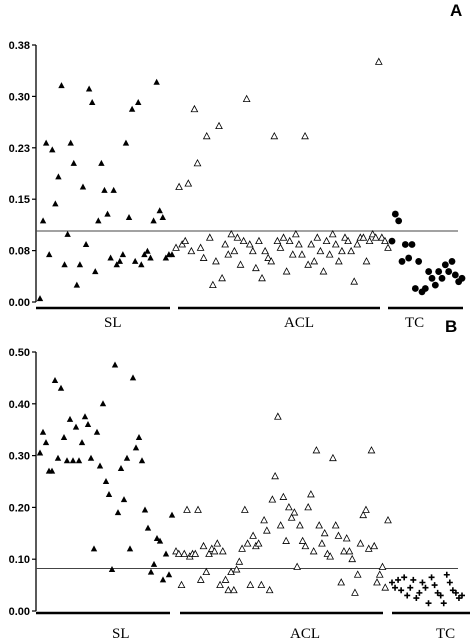  Describe the element at coordinates (456, 10) in the screenshot. I see `panel-letter-a: A` at that location.